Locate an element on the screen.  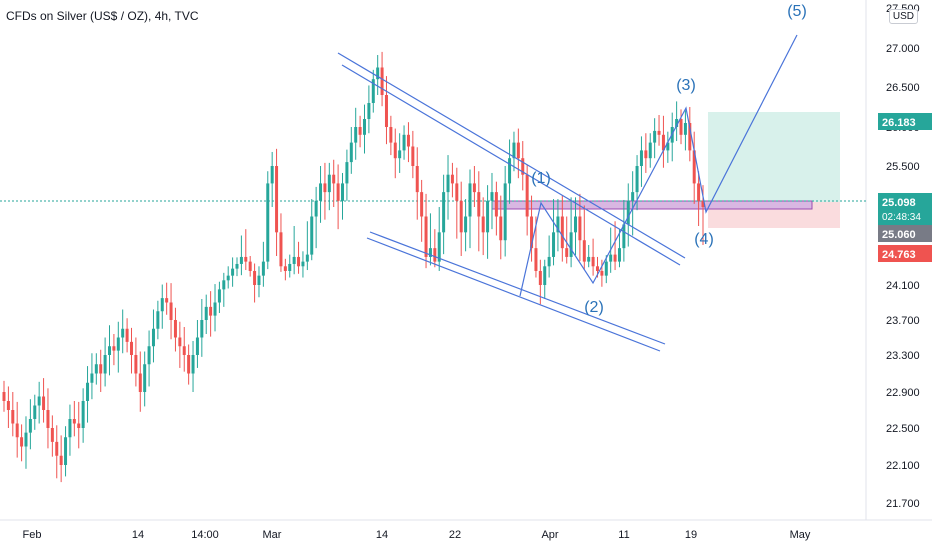
time-tick-label: Feb is located at coordinates (32, 535).